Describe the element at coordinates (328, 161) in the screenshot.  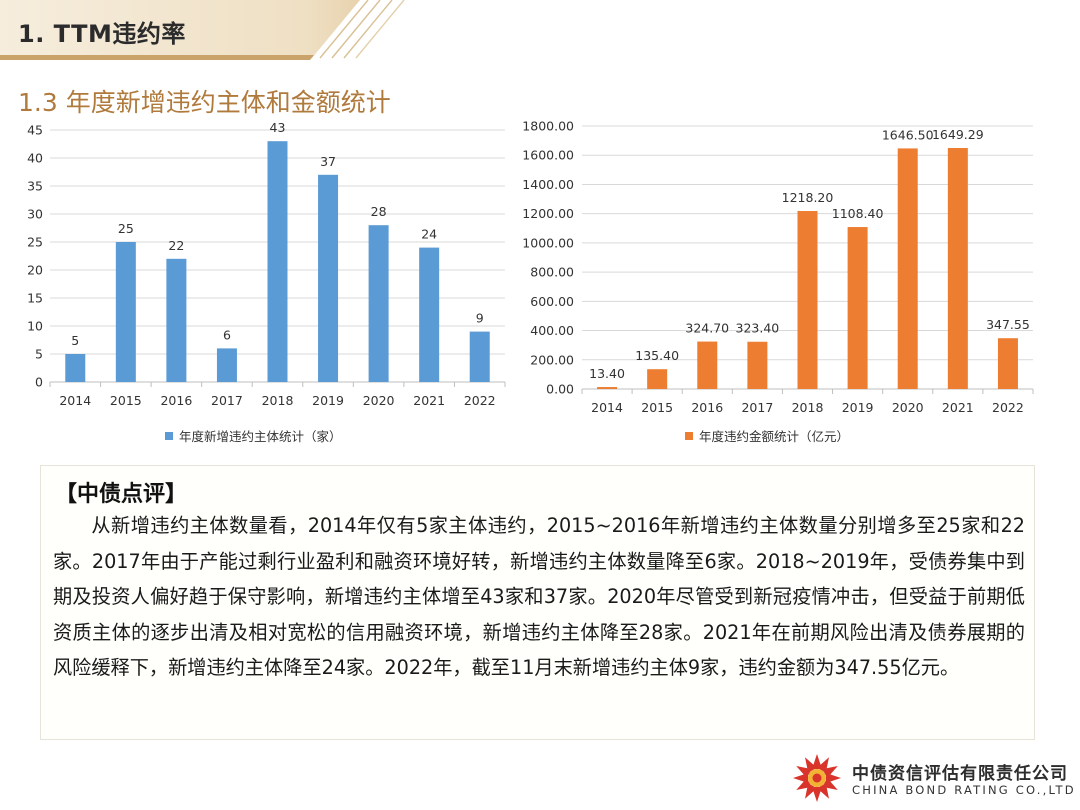
I see `data-label: 37` at that location.